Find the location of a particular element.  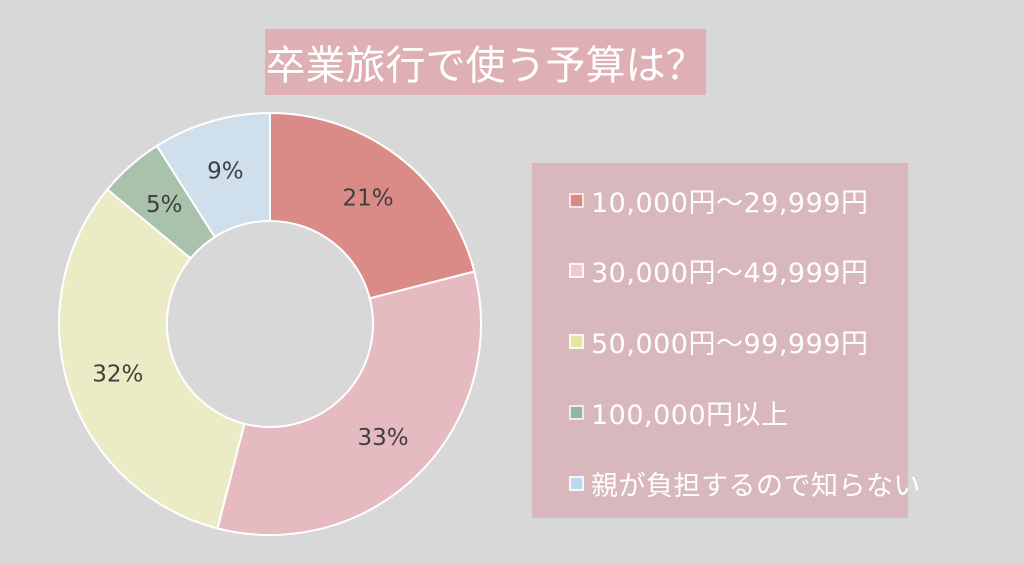

legend-item: 50,000円〜99,999円 is located at coordinates (731, 343).